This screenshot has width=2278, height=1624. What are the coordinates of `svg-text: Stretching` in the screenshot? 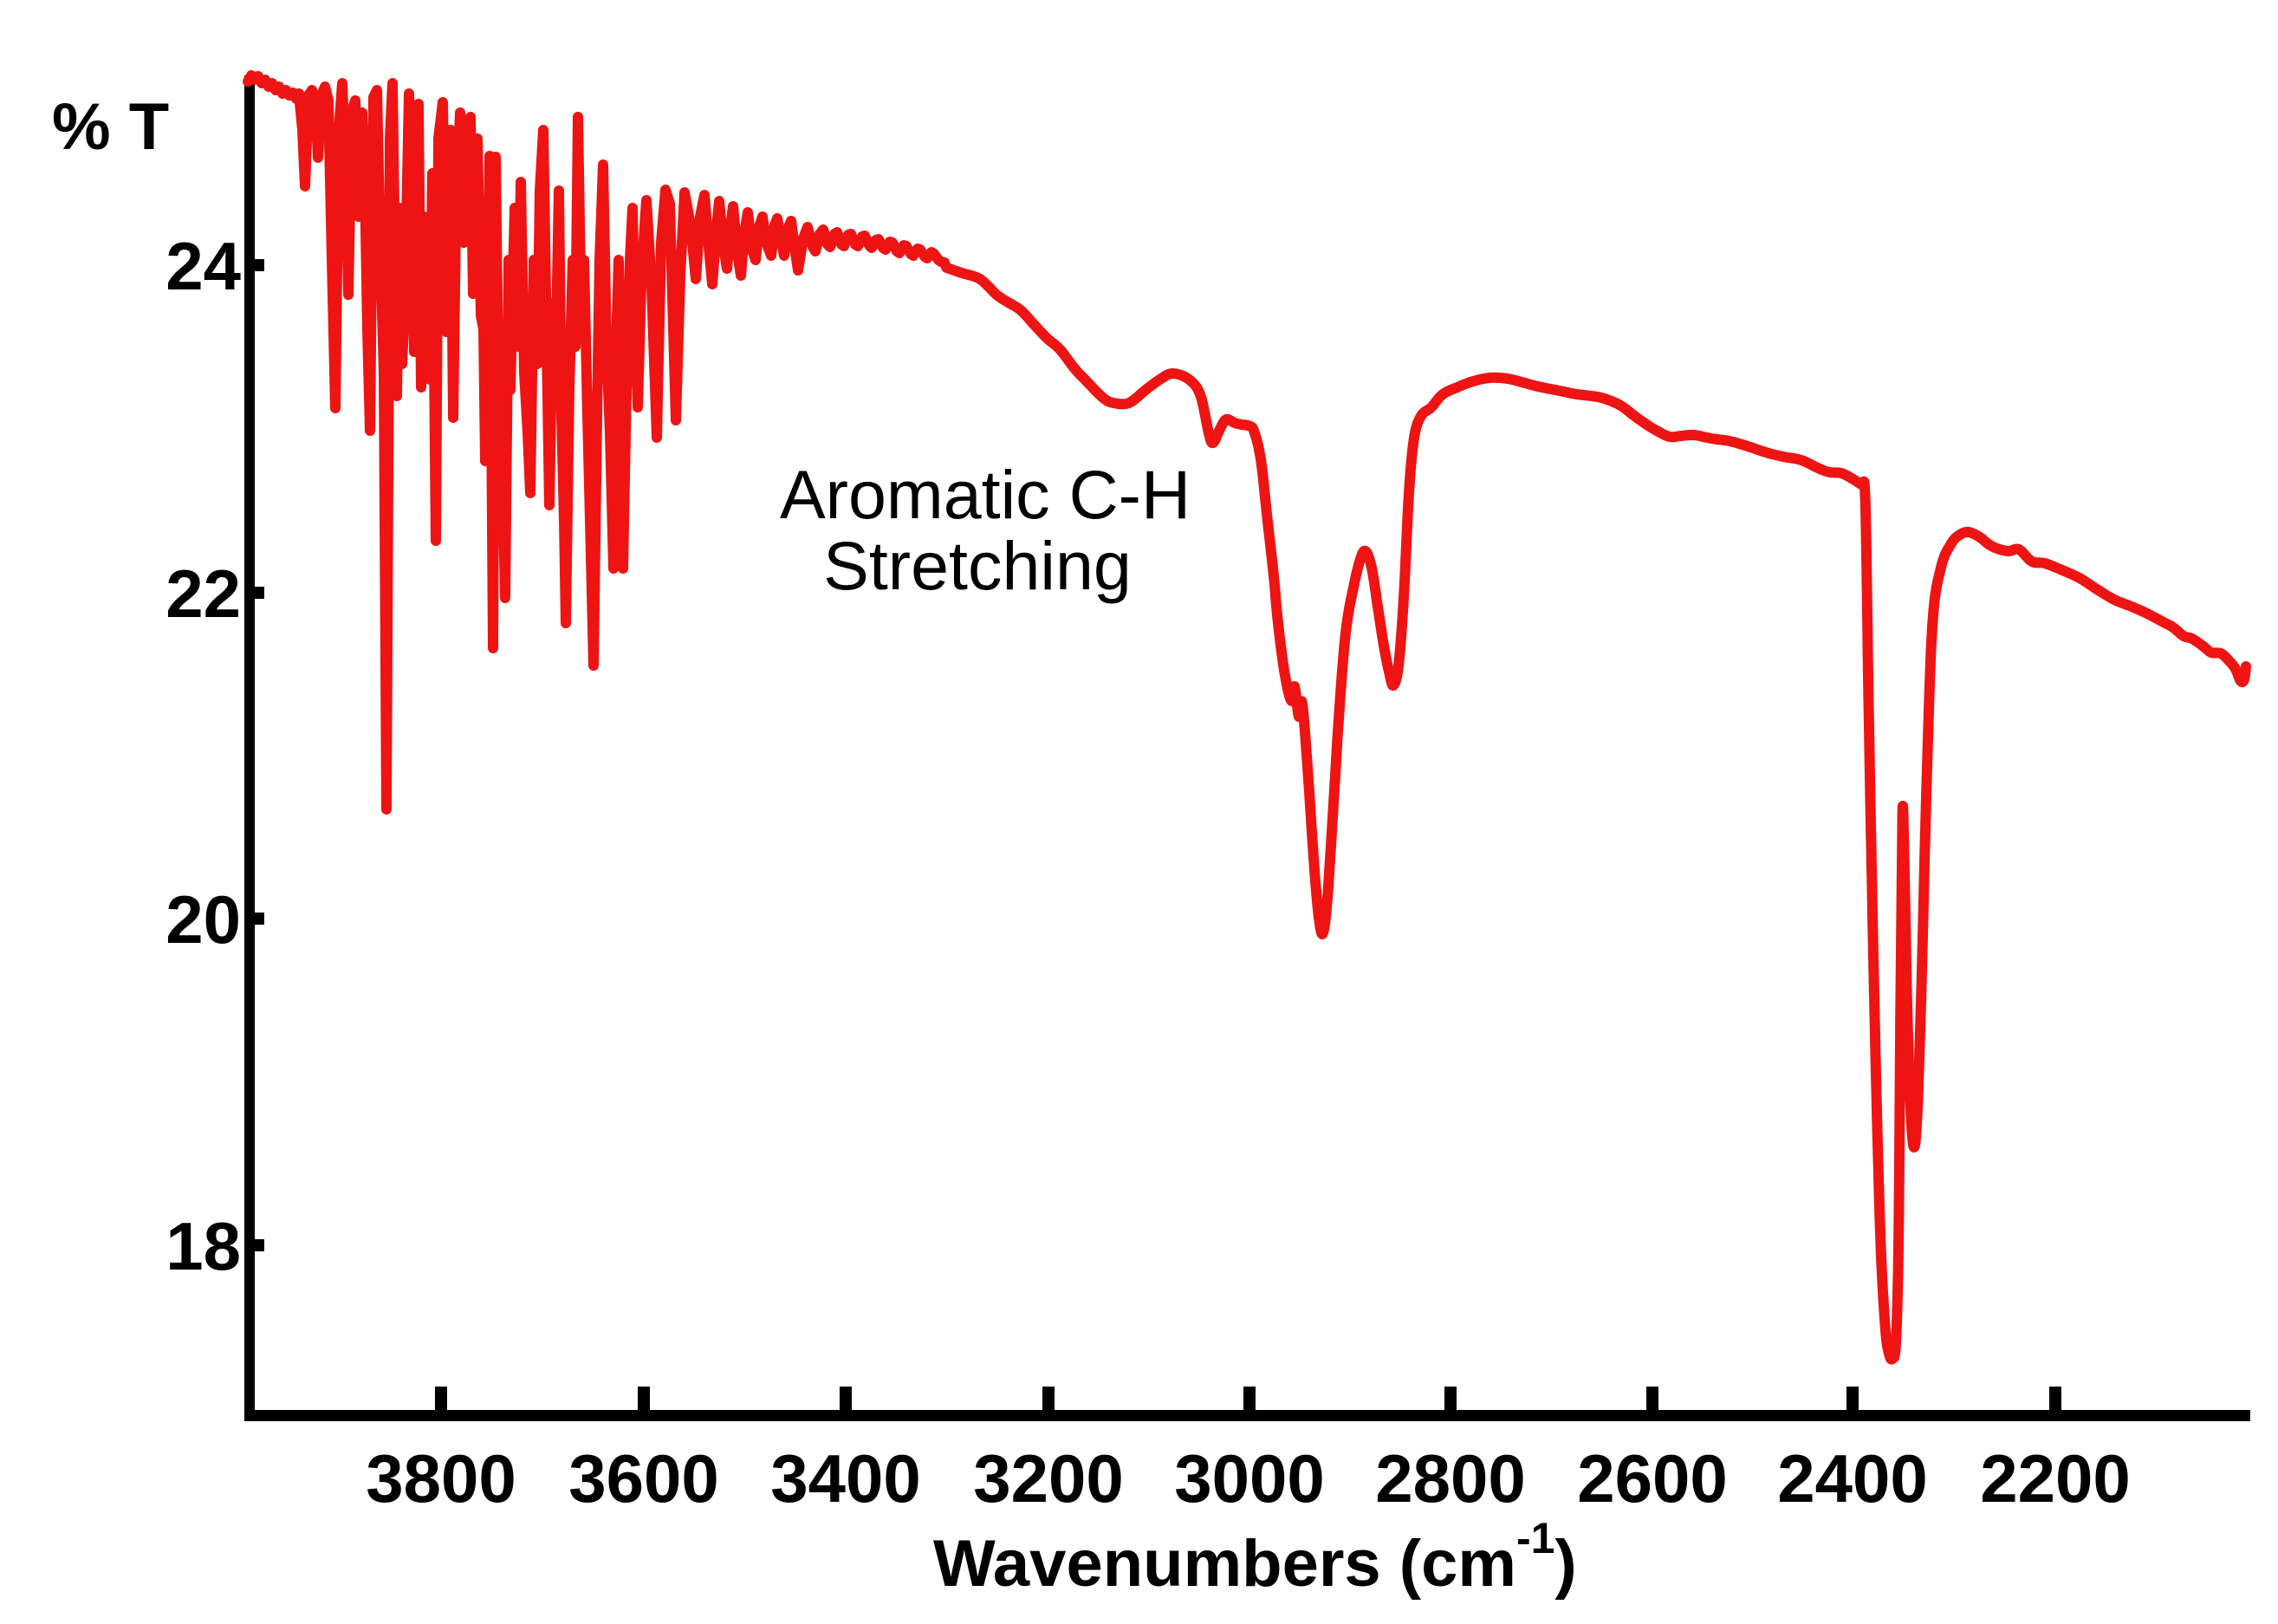 It's located at (977, 565).